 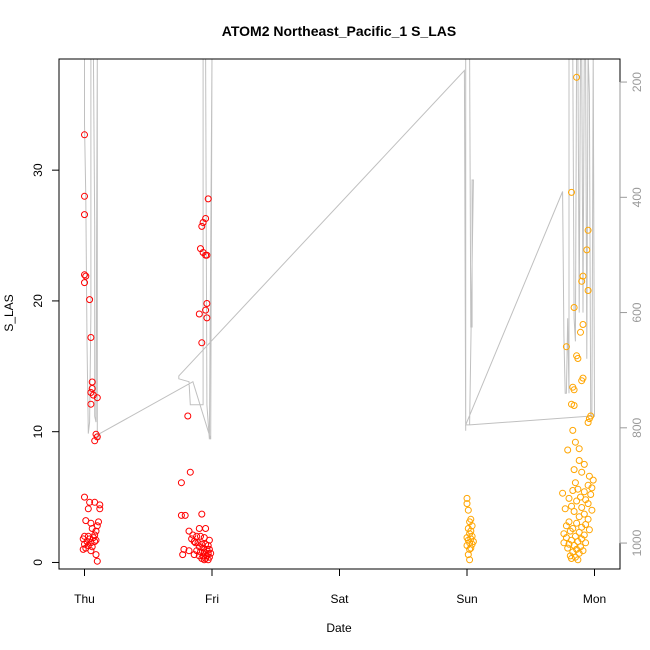 What do you see at coordinates (339, 628) in the screenshot?
I see `x-axis-label: Date` at bounding box center [339, 628].